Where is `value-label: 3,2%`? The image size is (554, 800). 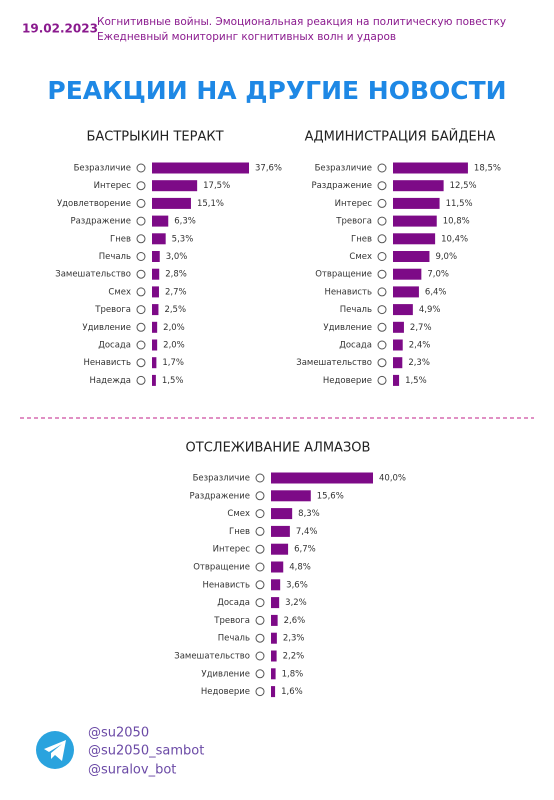 value-label: 3,2% is located at coordinates (296, 603).